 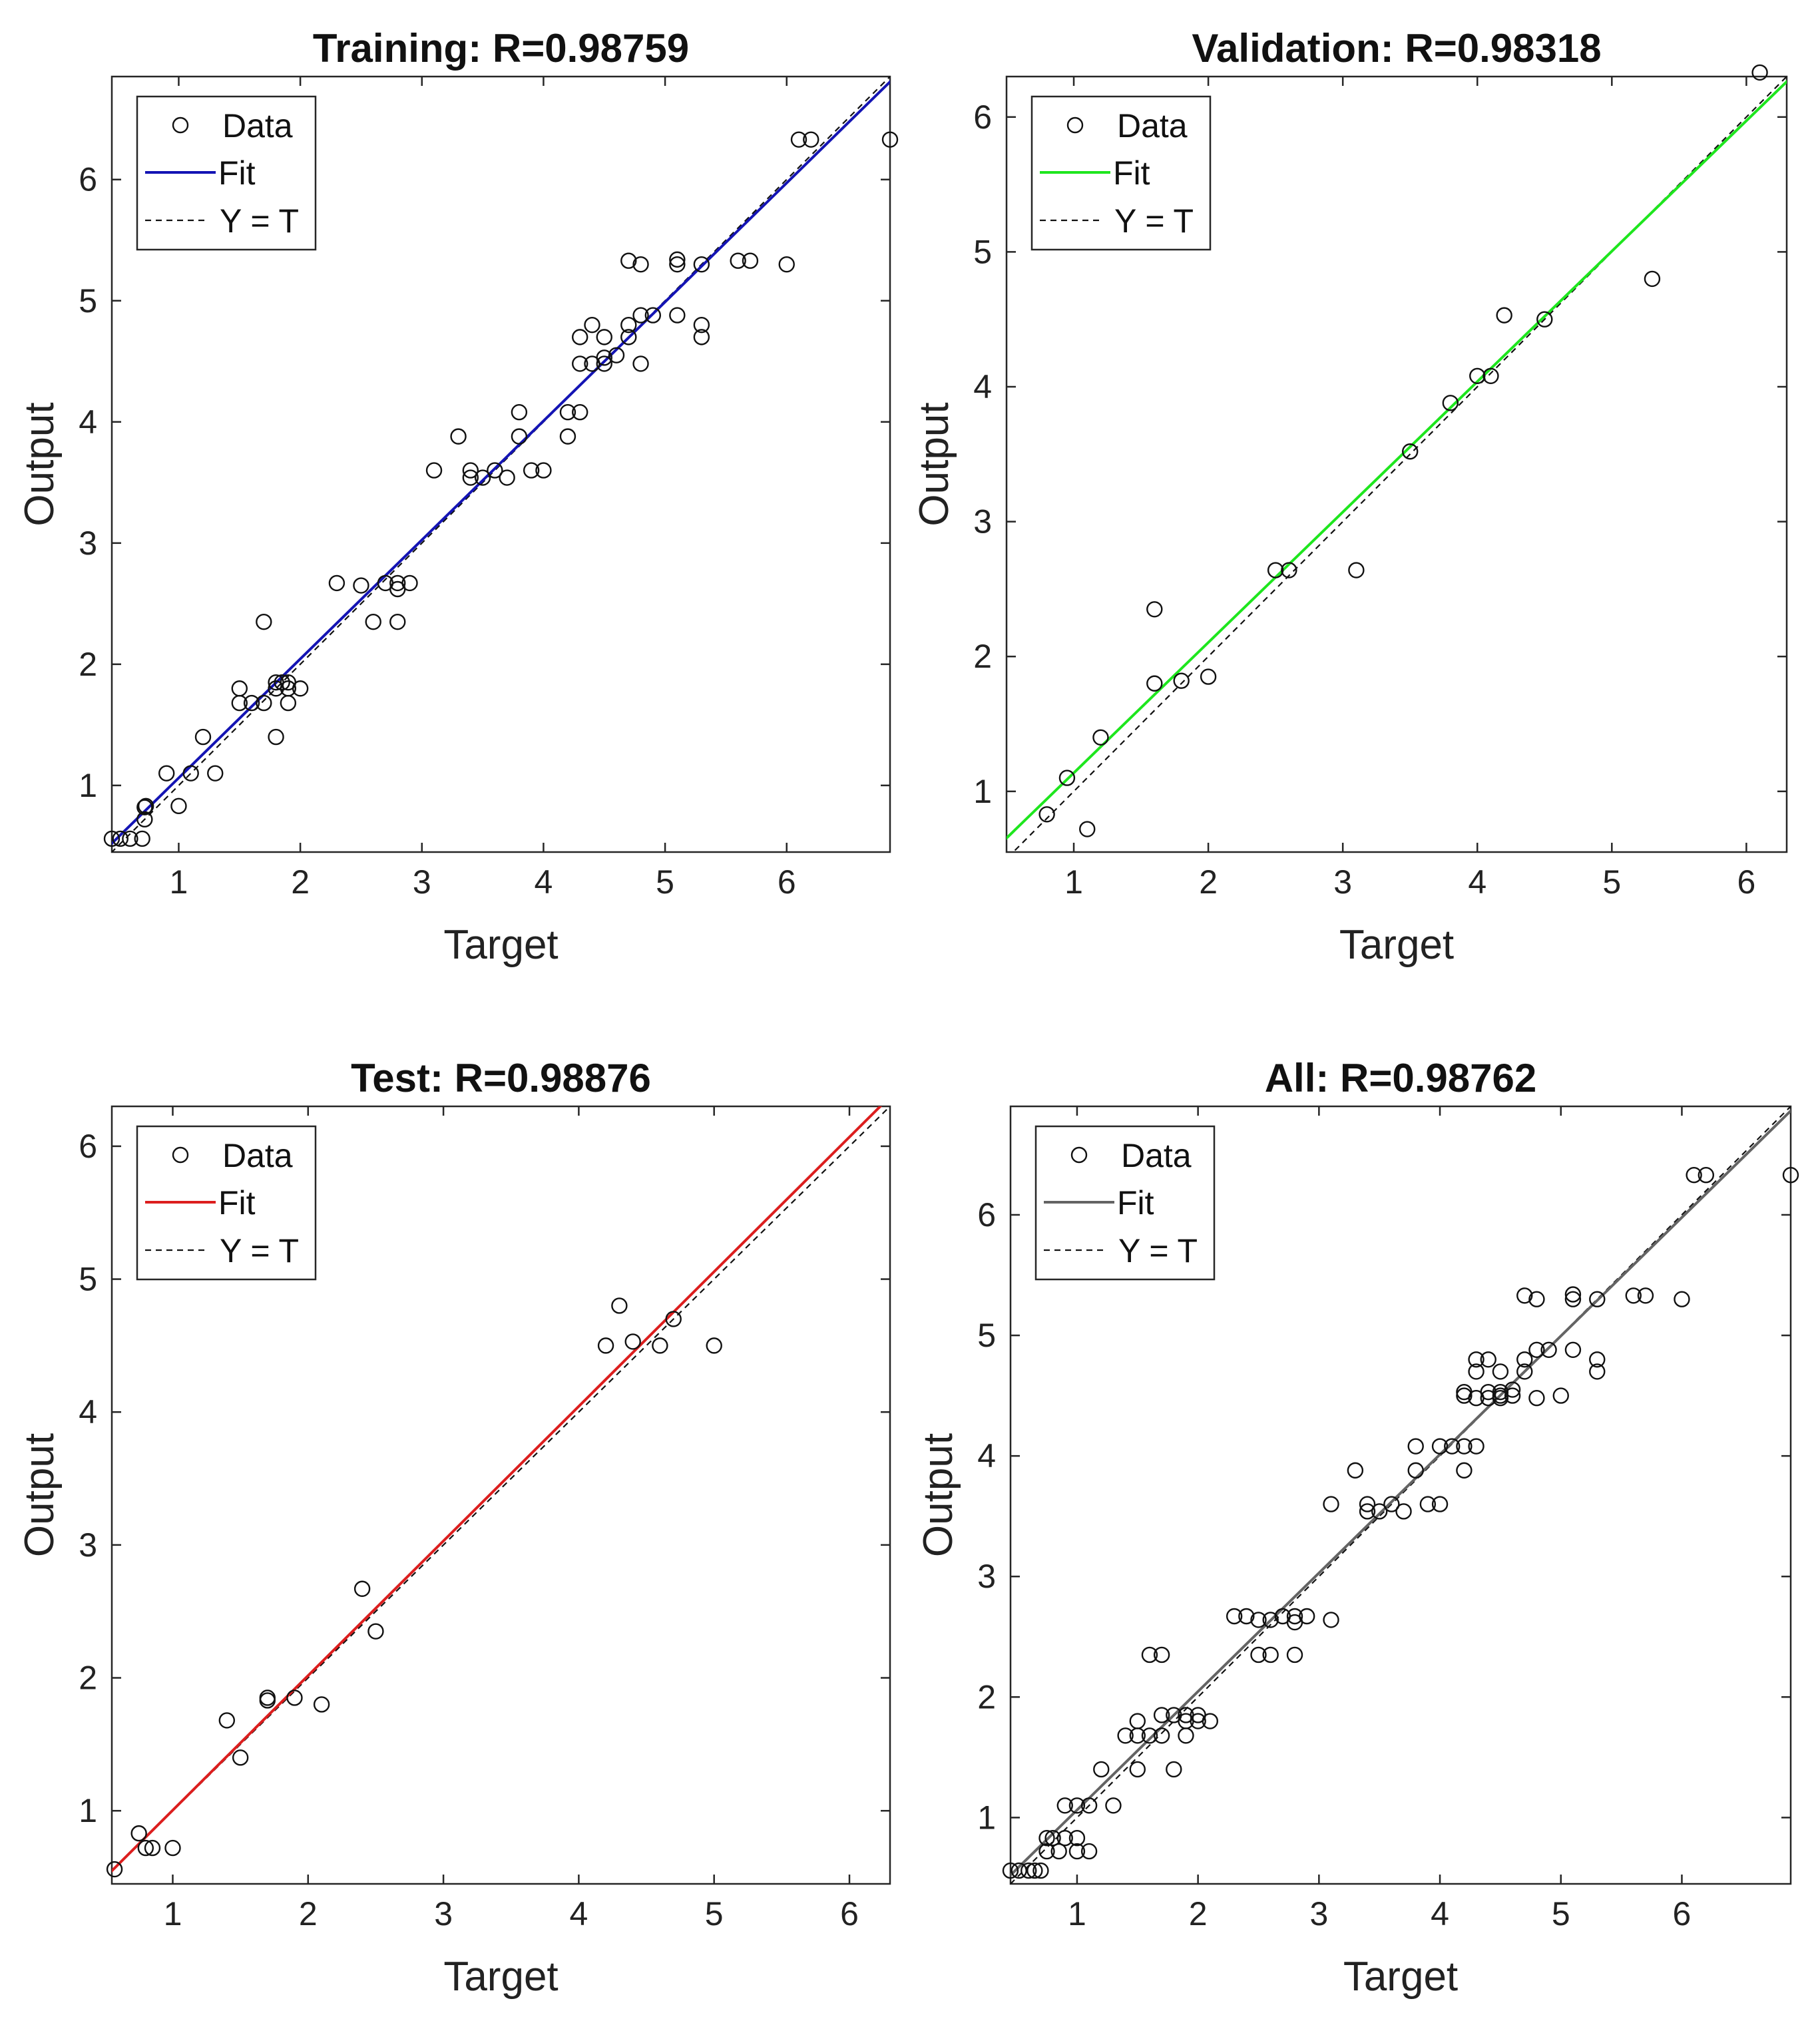 What do you see at coordinates (300, 882) in the screenshot?
I see `training-x-tick-label: 2` at bounding box center [300, 882].